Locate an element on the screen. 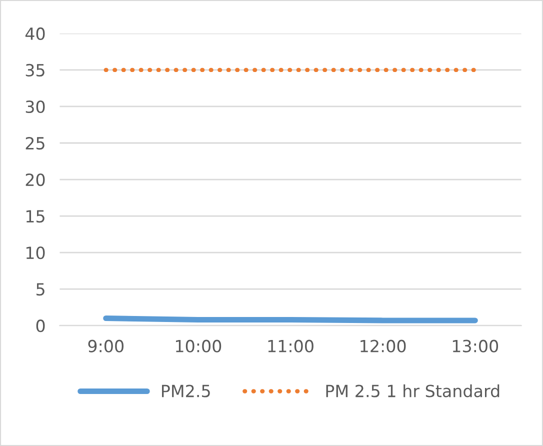  y-tick-label: 0 is located at coordinates (40, 326).